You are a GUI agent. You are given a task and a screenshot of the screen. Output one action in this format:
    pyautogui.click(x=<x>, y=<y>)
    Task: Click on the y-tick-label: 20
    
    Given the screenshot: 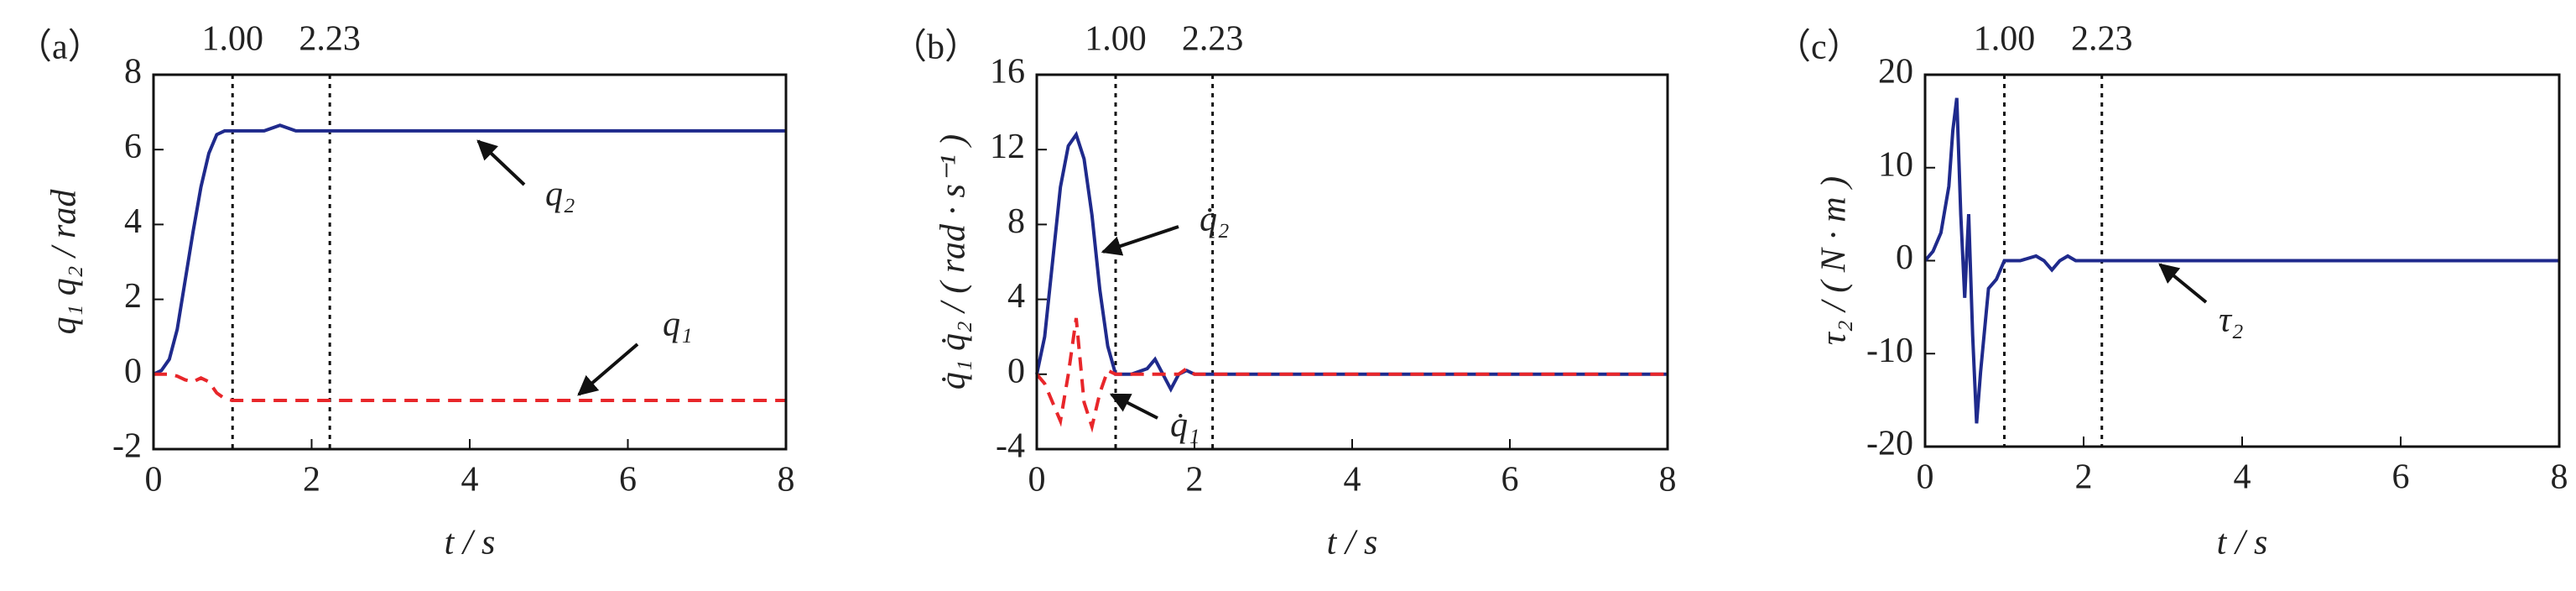 What is the action you would take?
    pyautogui.click(x=1895, y=72)
    